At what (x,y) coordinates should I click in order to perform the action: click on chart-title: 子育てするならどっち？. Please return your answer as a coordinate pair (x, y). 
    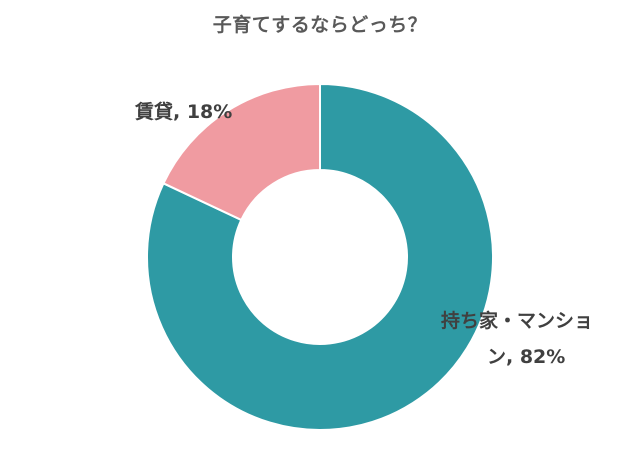
    Looking at the image, I should click on (320, 25).